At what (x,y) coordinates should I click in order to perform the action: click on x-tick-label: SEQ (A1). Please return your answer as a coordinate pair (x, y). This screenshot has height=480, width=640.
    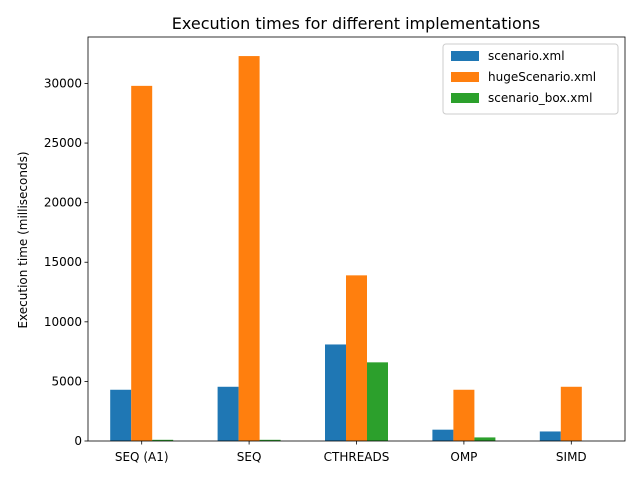
    Looking at the image, I should click on (142, 457).